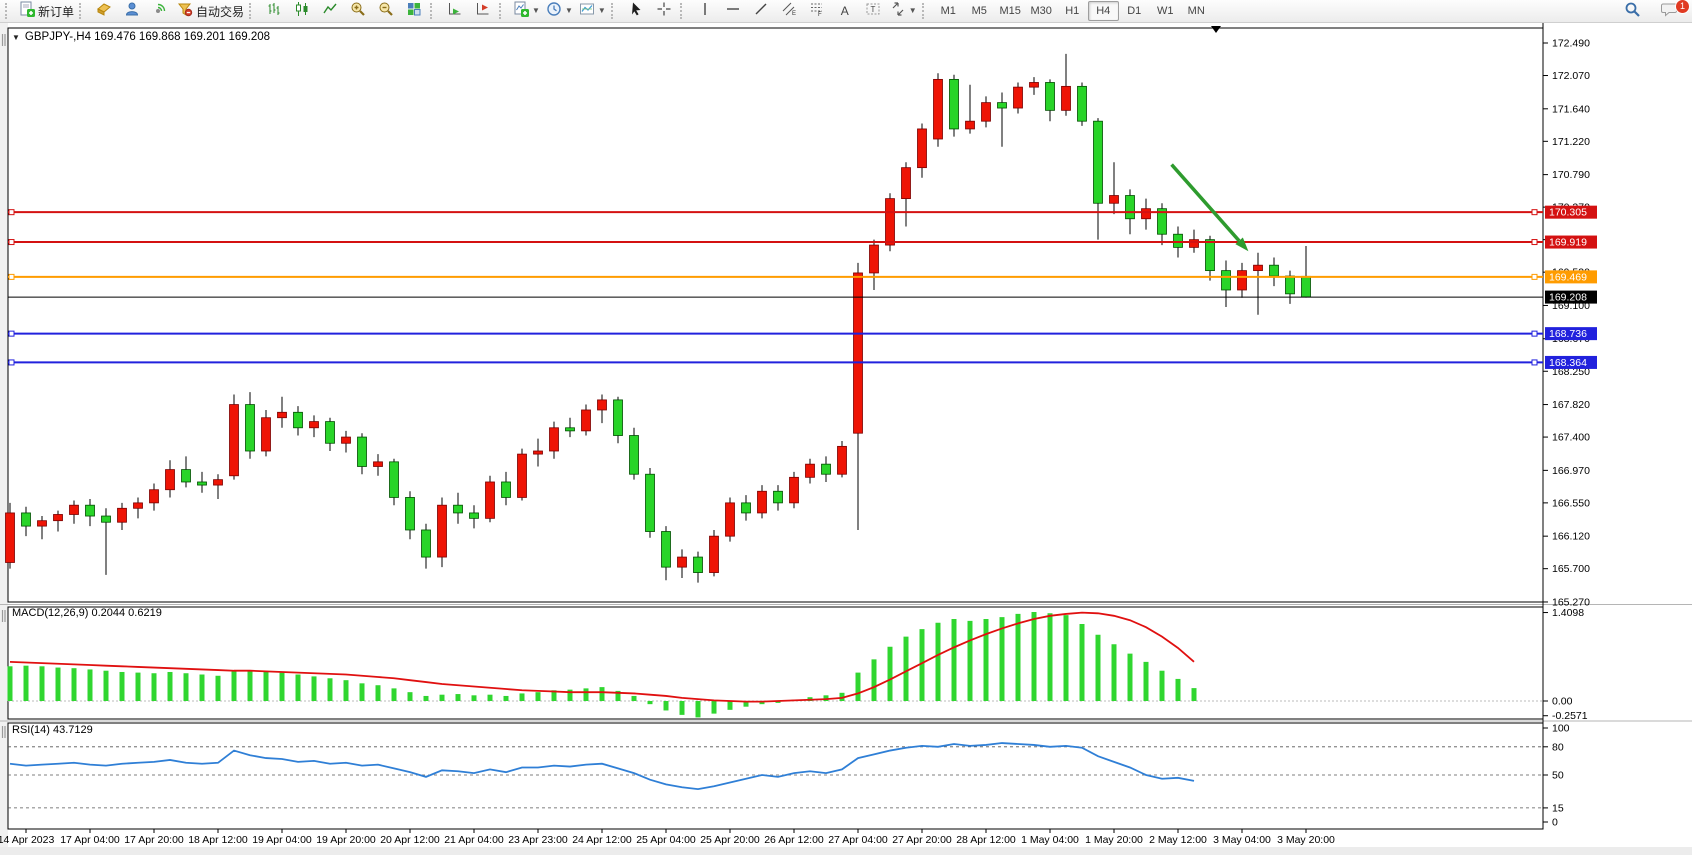 This screenshot has width=1692, height=855. Describe the element at coordinates (1072, 11) in the screenshot. I see `tf-h1-button: H1` at that location.